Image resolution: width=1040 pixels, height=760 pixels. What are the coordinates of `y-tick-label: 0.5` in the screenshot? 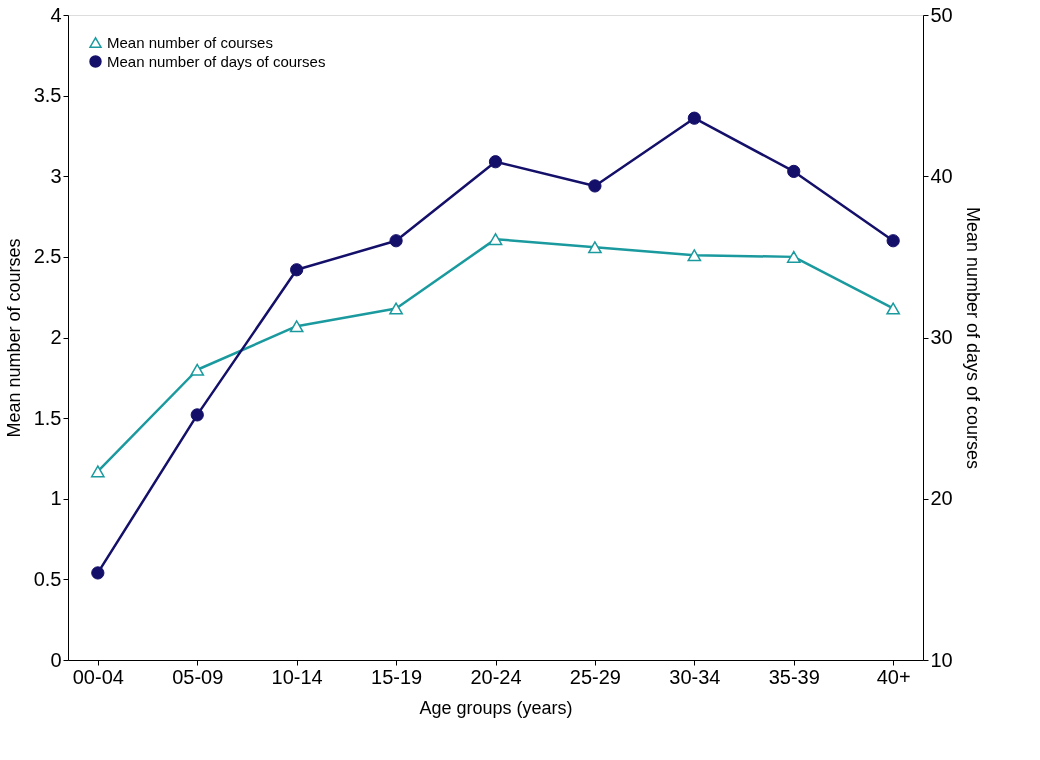 It's located at (47, 578).